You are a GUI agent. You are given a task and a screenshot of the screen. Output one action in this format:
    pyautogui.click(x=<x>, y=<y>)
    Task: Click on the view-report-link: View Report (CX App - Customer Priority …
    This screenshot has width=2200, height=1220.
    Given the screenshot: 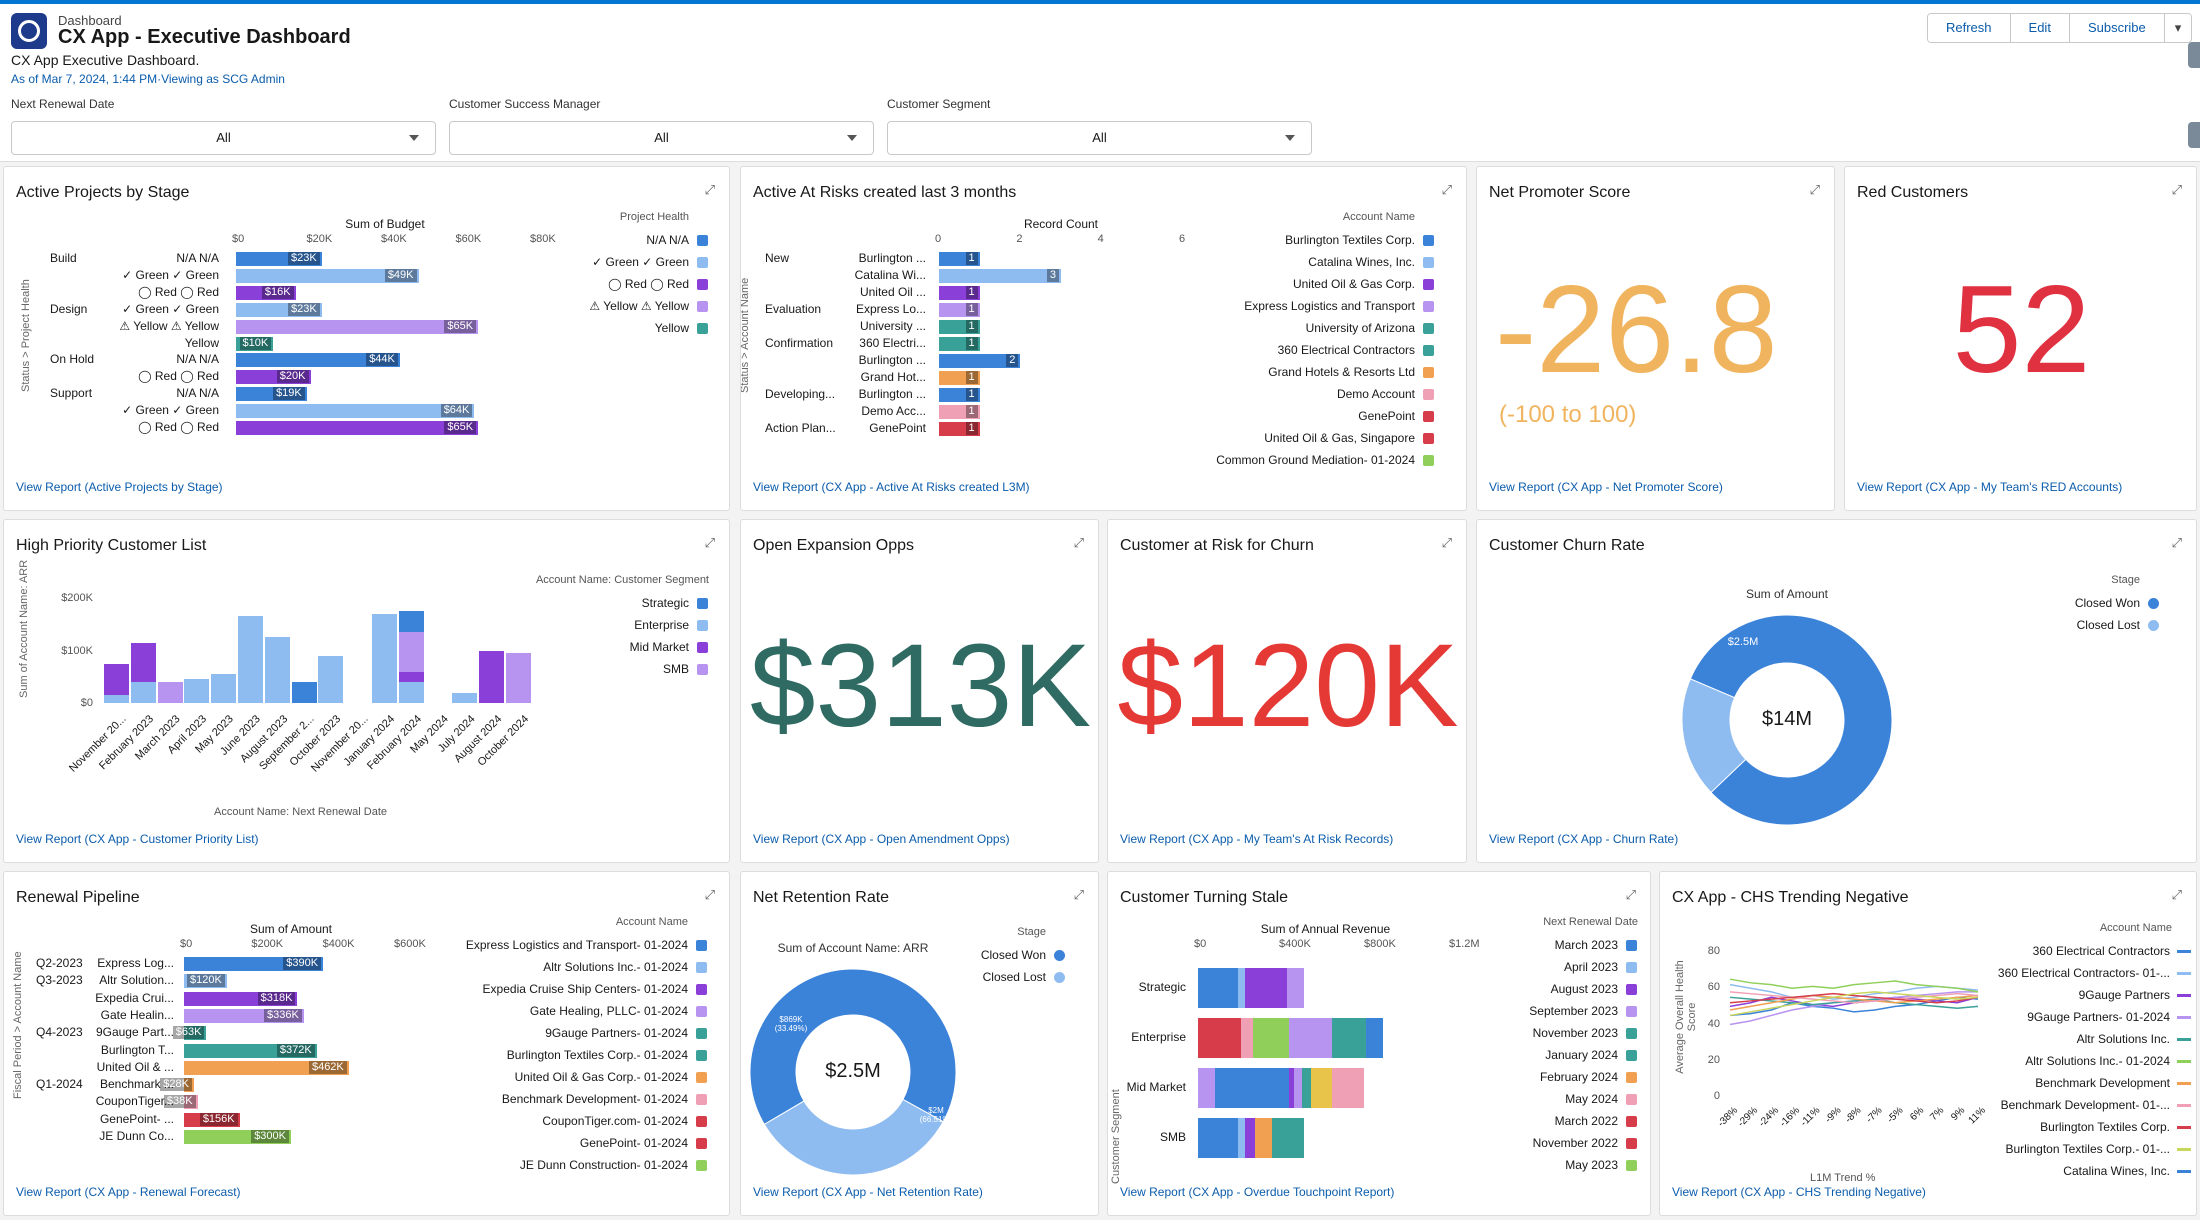 What is the action you would take?
    pyautogui.click(x=137, y=839)
    